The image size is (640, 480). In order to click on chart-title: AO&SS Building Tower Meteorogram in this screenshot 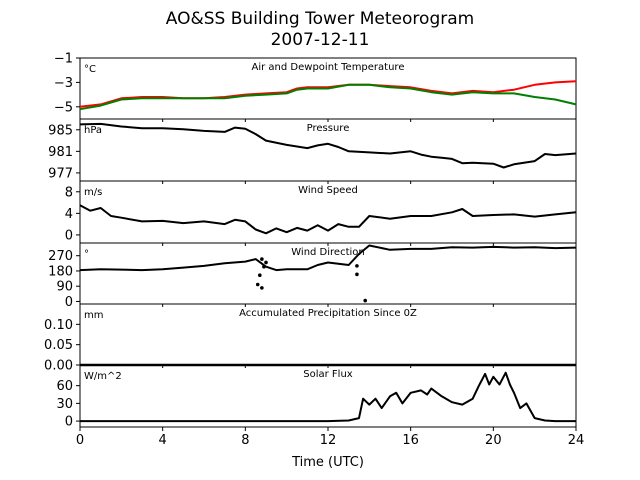, I will do `click(320, 19)`.